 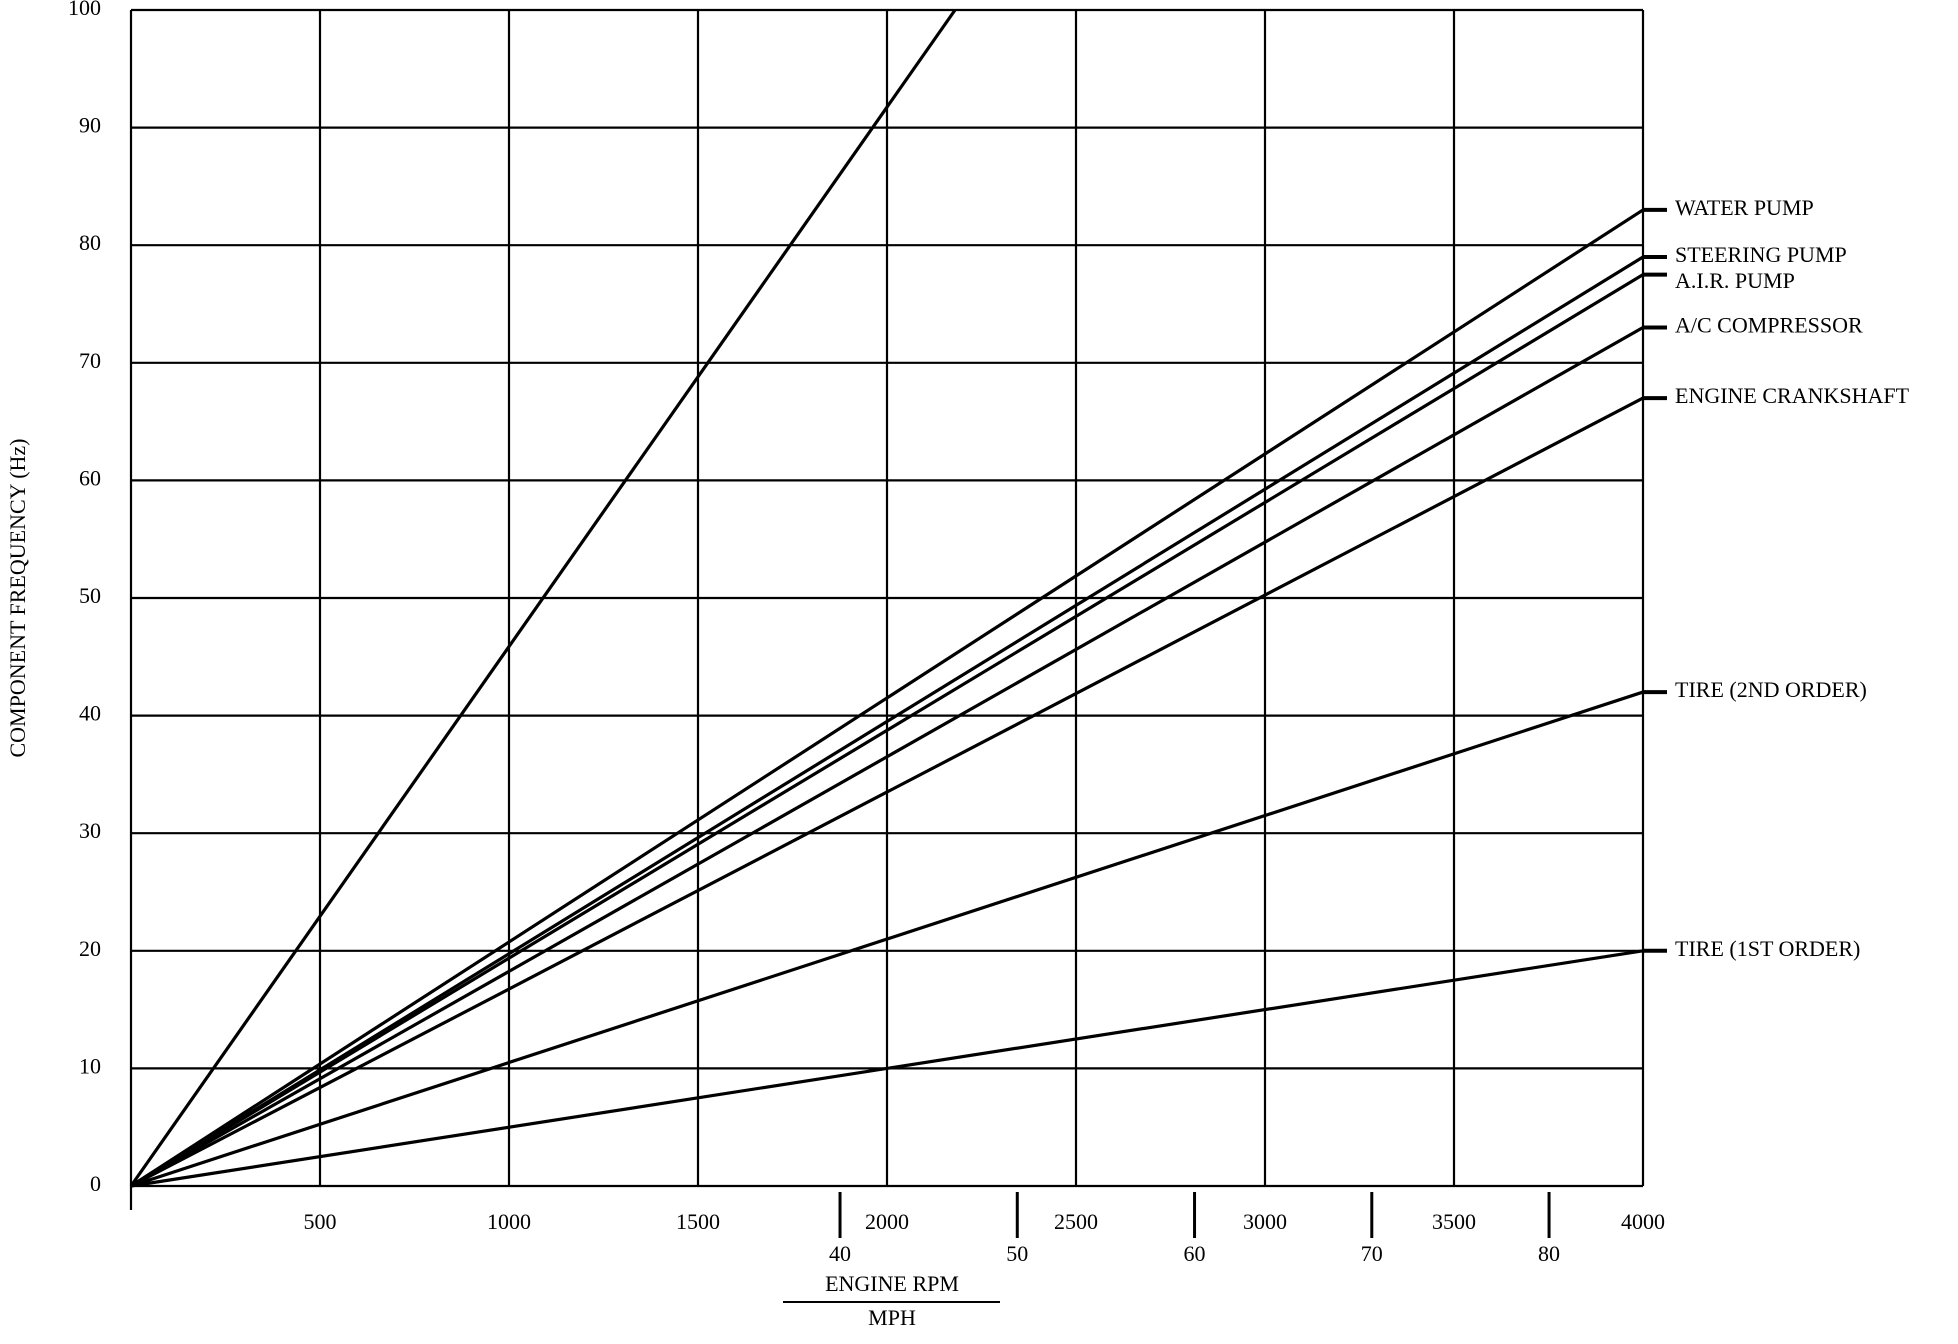 What do you see at coordinates (892, 1283) in the screenshot?
I see `x-axis-title: ENGINE RPM` at bounding box center [892, 1283].